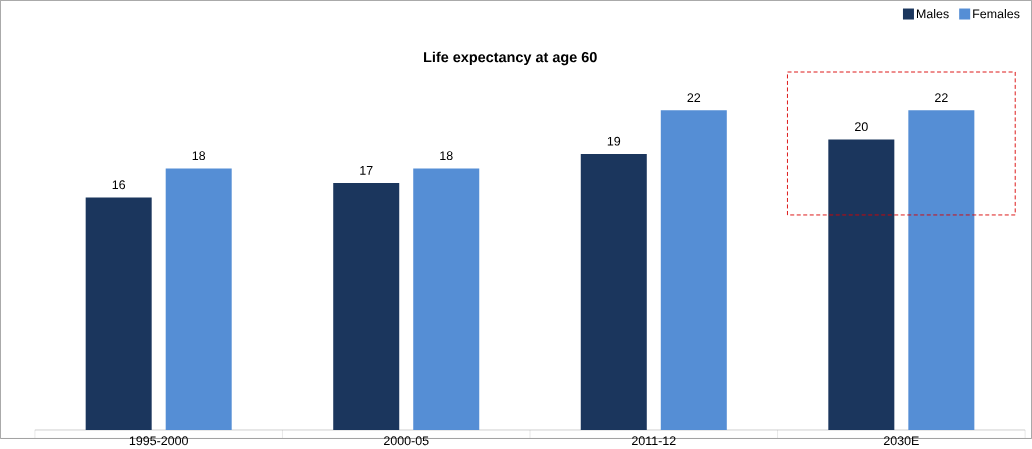  What do you see at coordinates (366, 170) in the screenshot?
I see `data-label: 17` at bounding box center [366, 170].